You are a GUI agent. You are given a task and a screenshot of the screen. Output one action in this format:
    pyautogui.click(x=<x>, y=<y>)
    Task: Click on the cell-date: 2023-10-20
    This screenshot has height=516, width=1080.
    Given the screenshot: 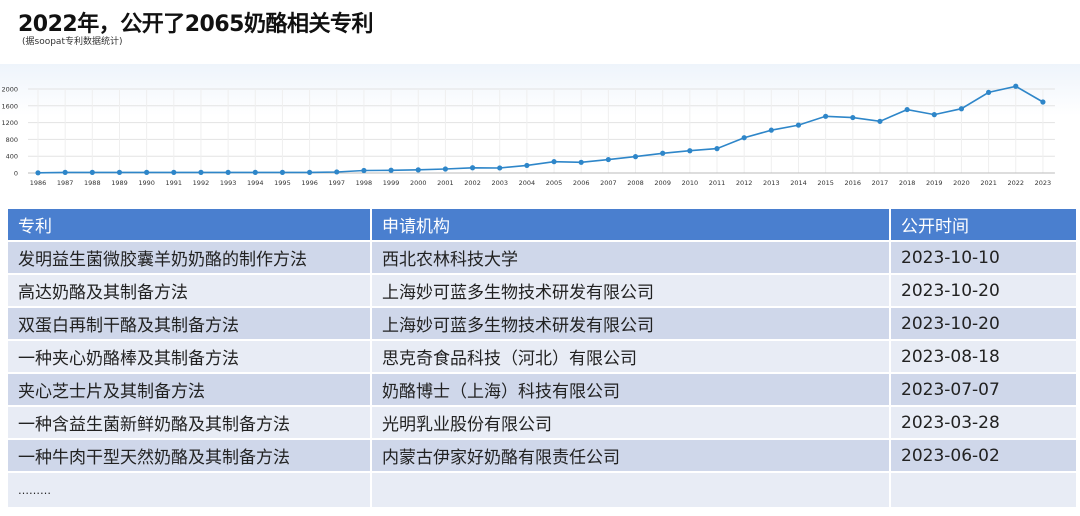 What is the action you would take?
    pyautogui.click(x=984, y=323)
    